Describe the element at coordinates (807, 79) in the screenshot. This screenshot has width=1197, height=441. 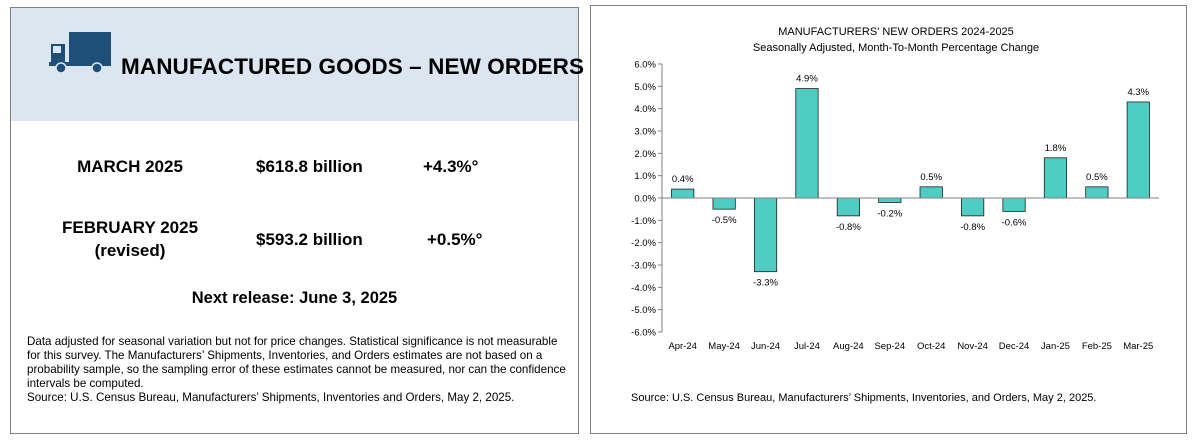
I see `data-label: 4.9%` at that location.